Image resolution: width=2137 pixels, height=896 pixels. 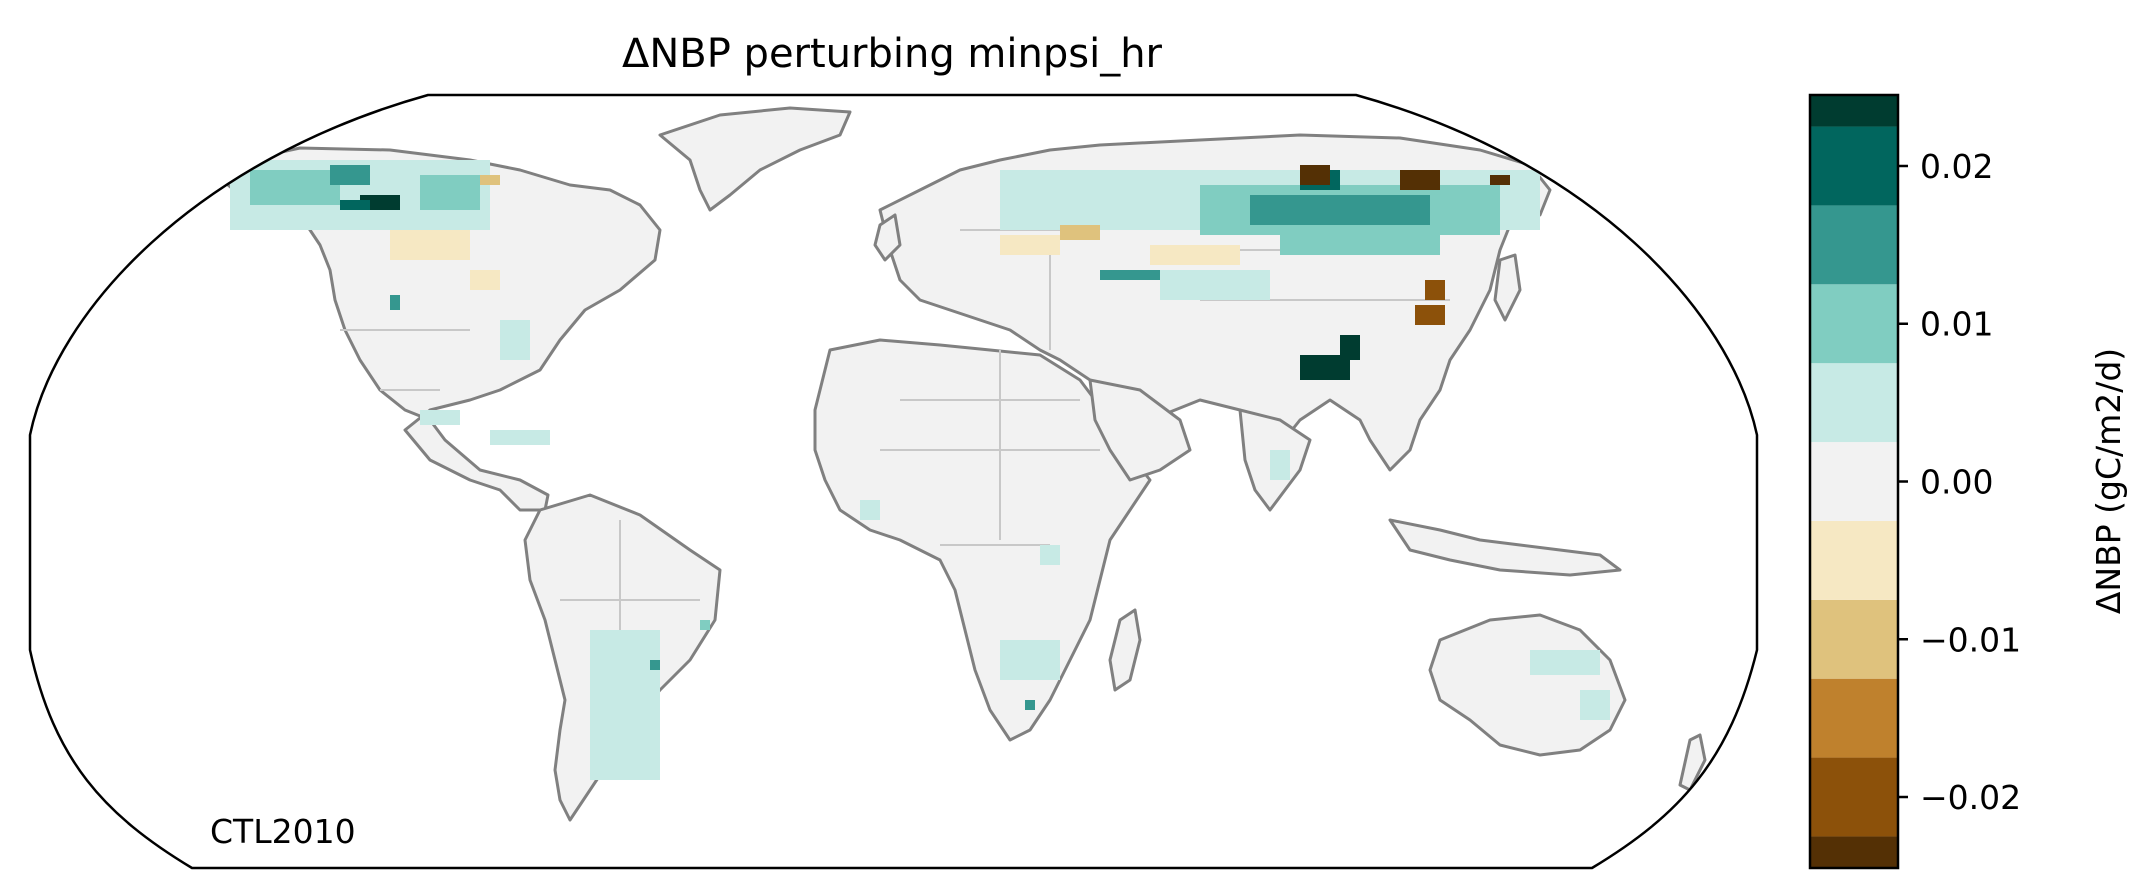 I want to click on land-uk, so click(x=887, y=237).